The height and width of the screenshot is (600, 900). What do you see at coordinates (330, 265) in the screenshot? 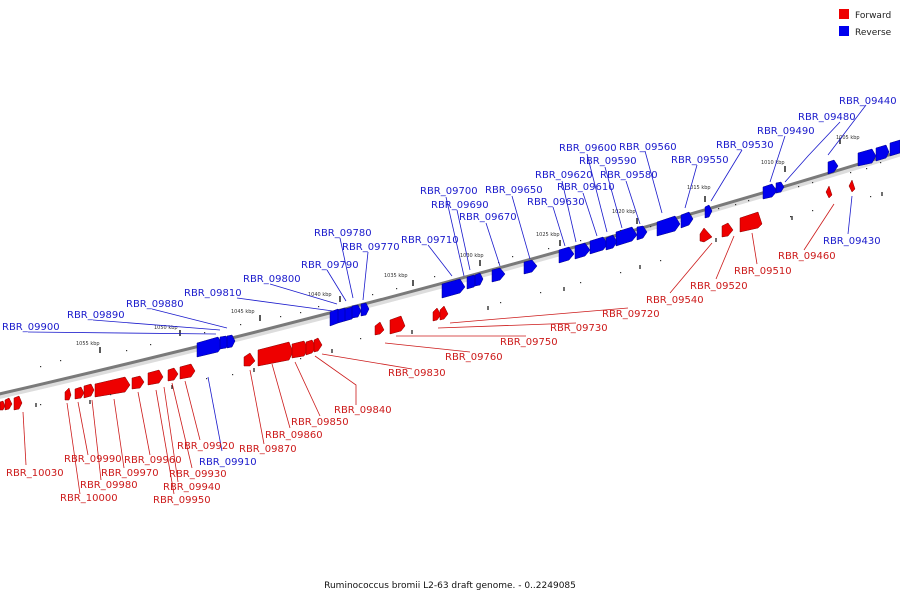
I see `gene-label: RBR_09790` at bounding box center [330, 265].